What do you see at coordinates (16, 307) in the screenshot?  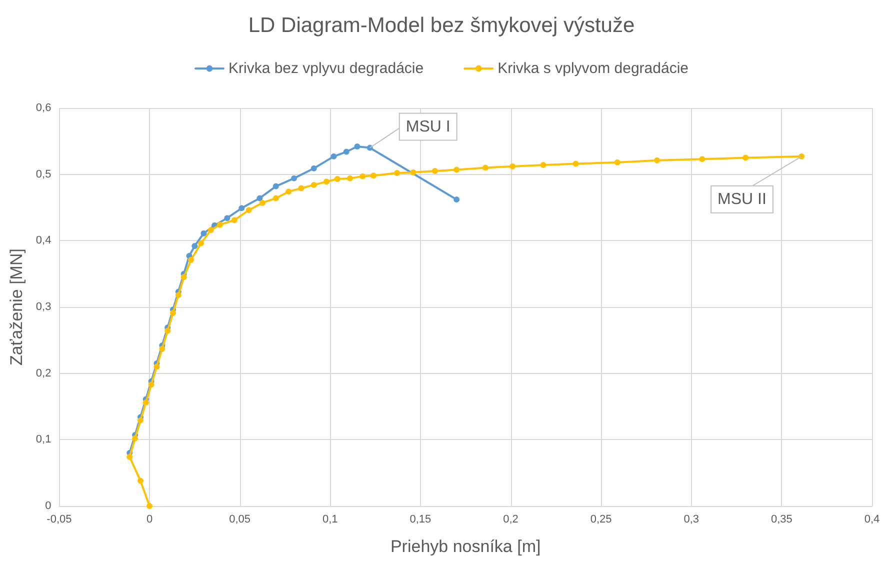 I see `y-axis-title: Zaťaženie [MN]` at bounding box center [16, 307].